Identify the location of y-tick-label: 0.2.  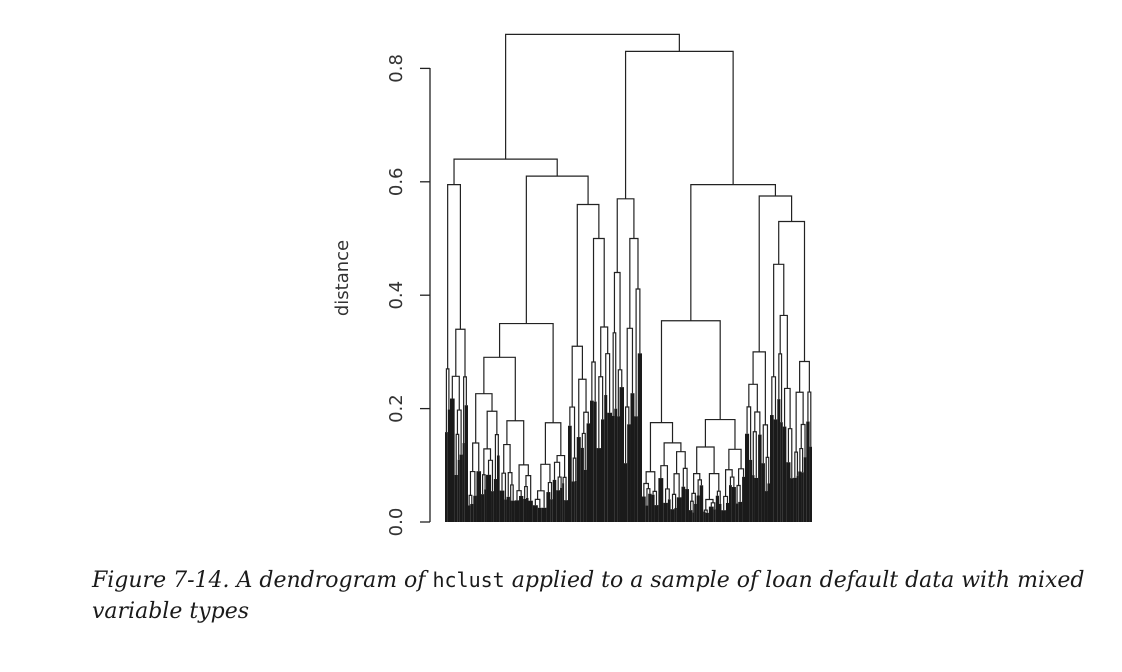
(396, 408).